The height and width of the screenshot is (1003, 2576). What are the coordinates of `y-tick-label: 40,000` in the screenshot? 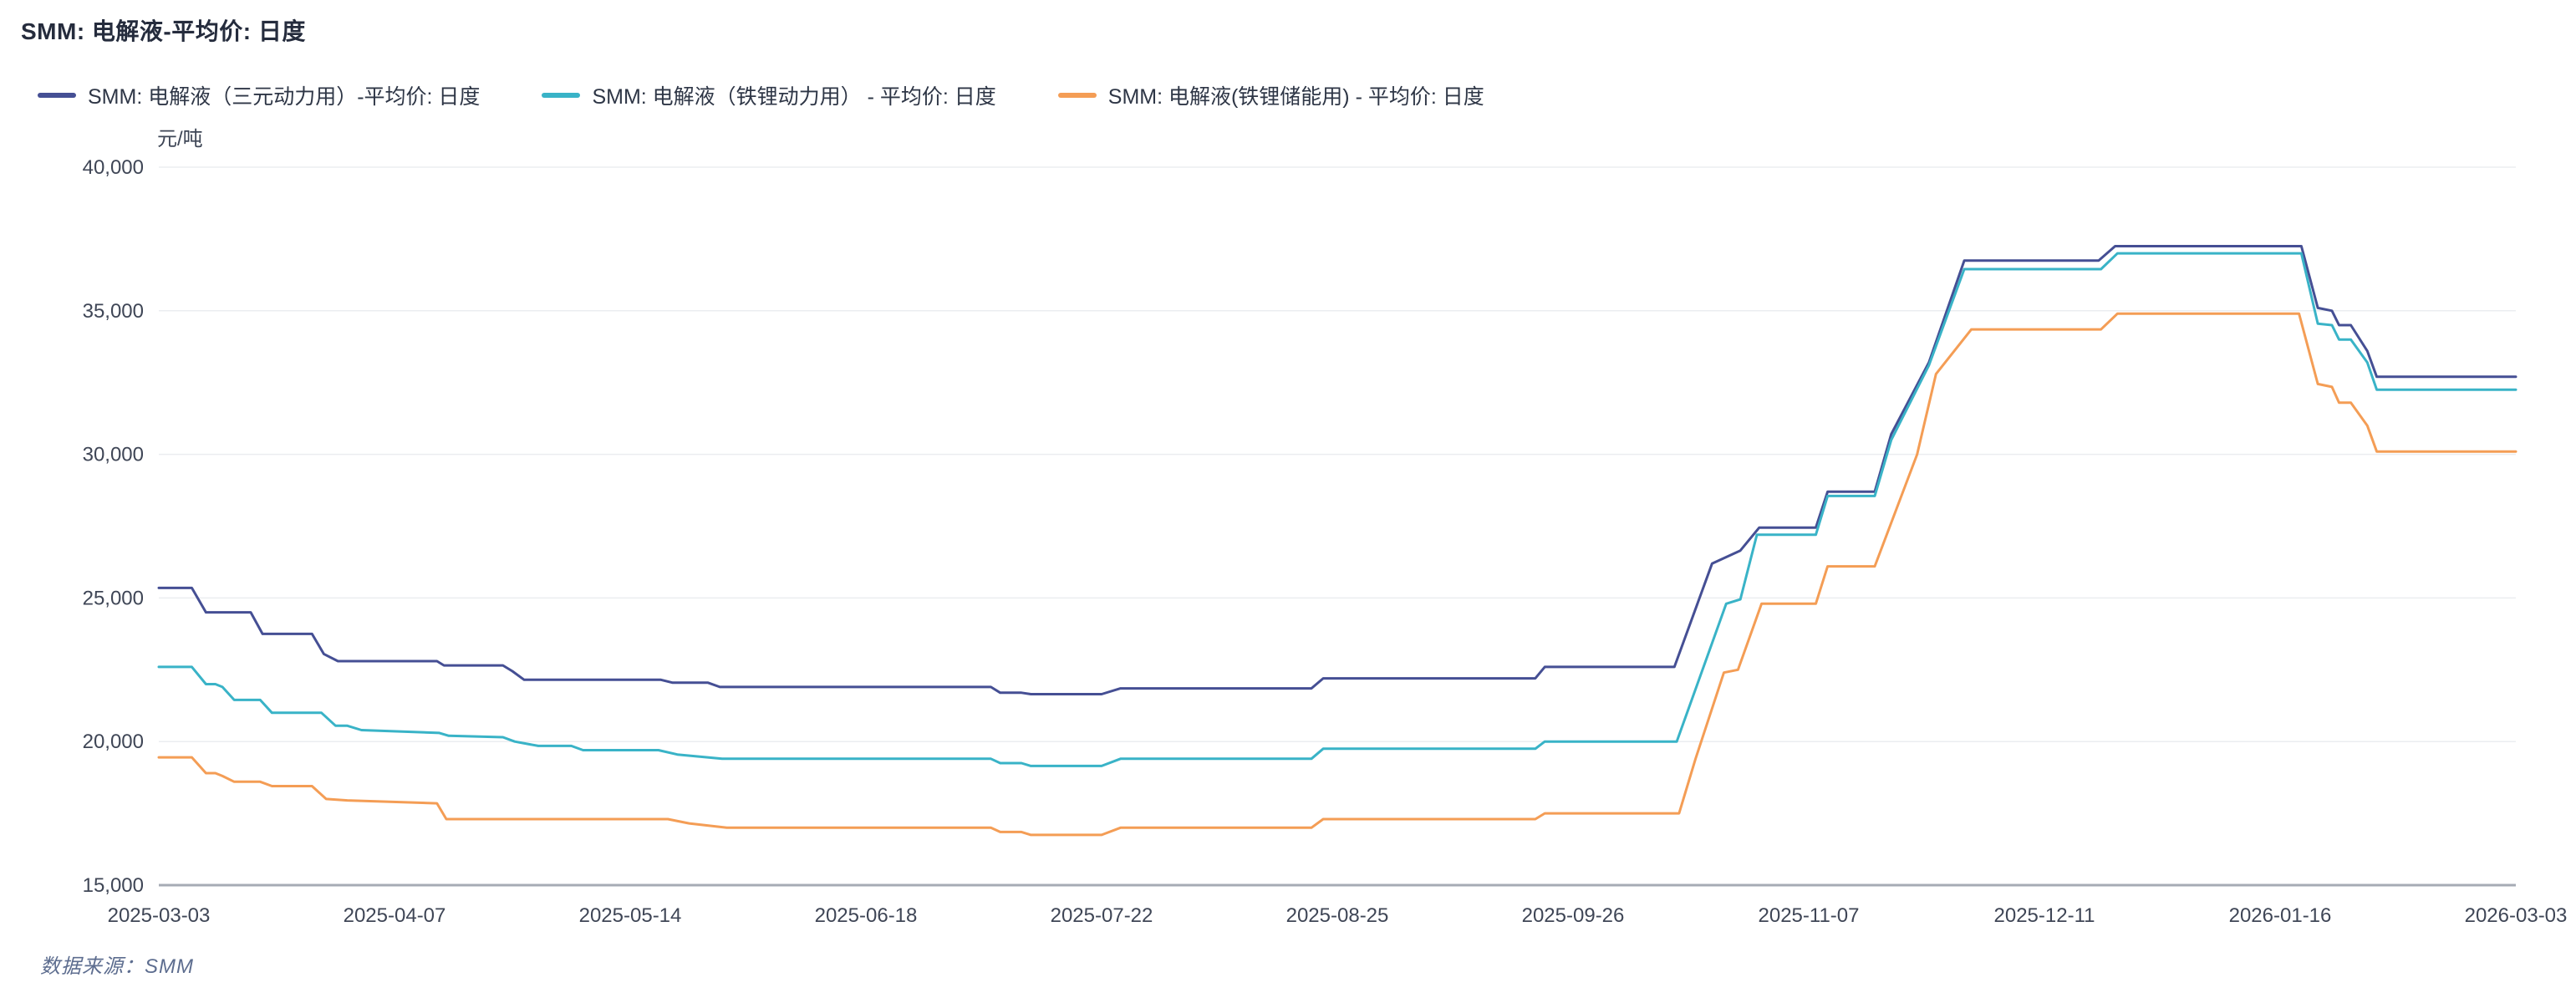 It's located at (113, 168).